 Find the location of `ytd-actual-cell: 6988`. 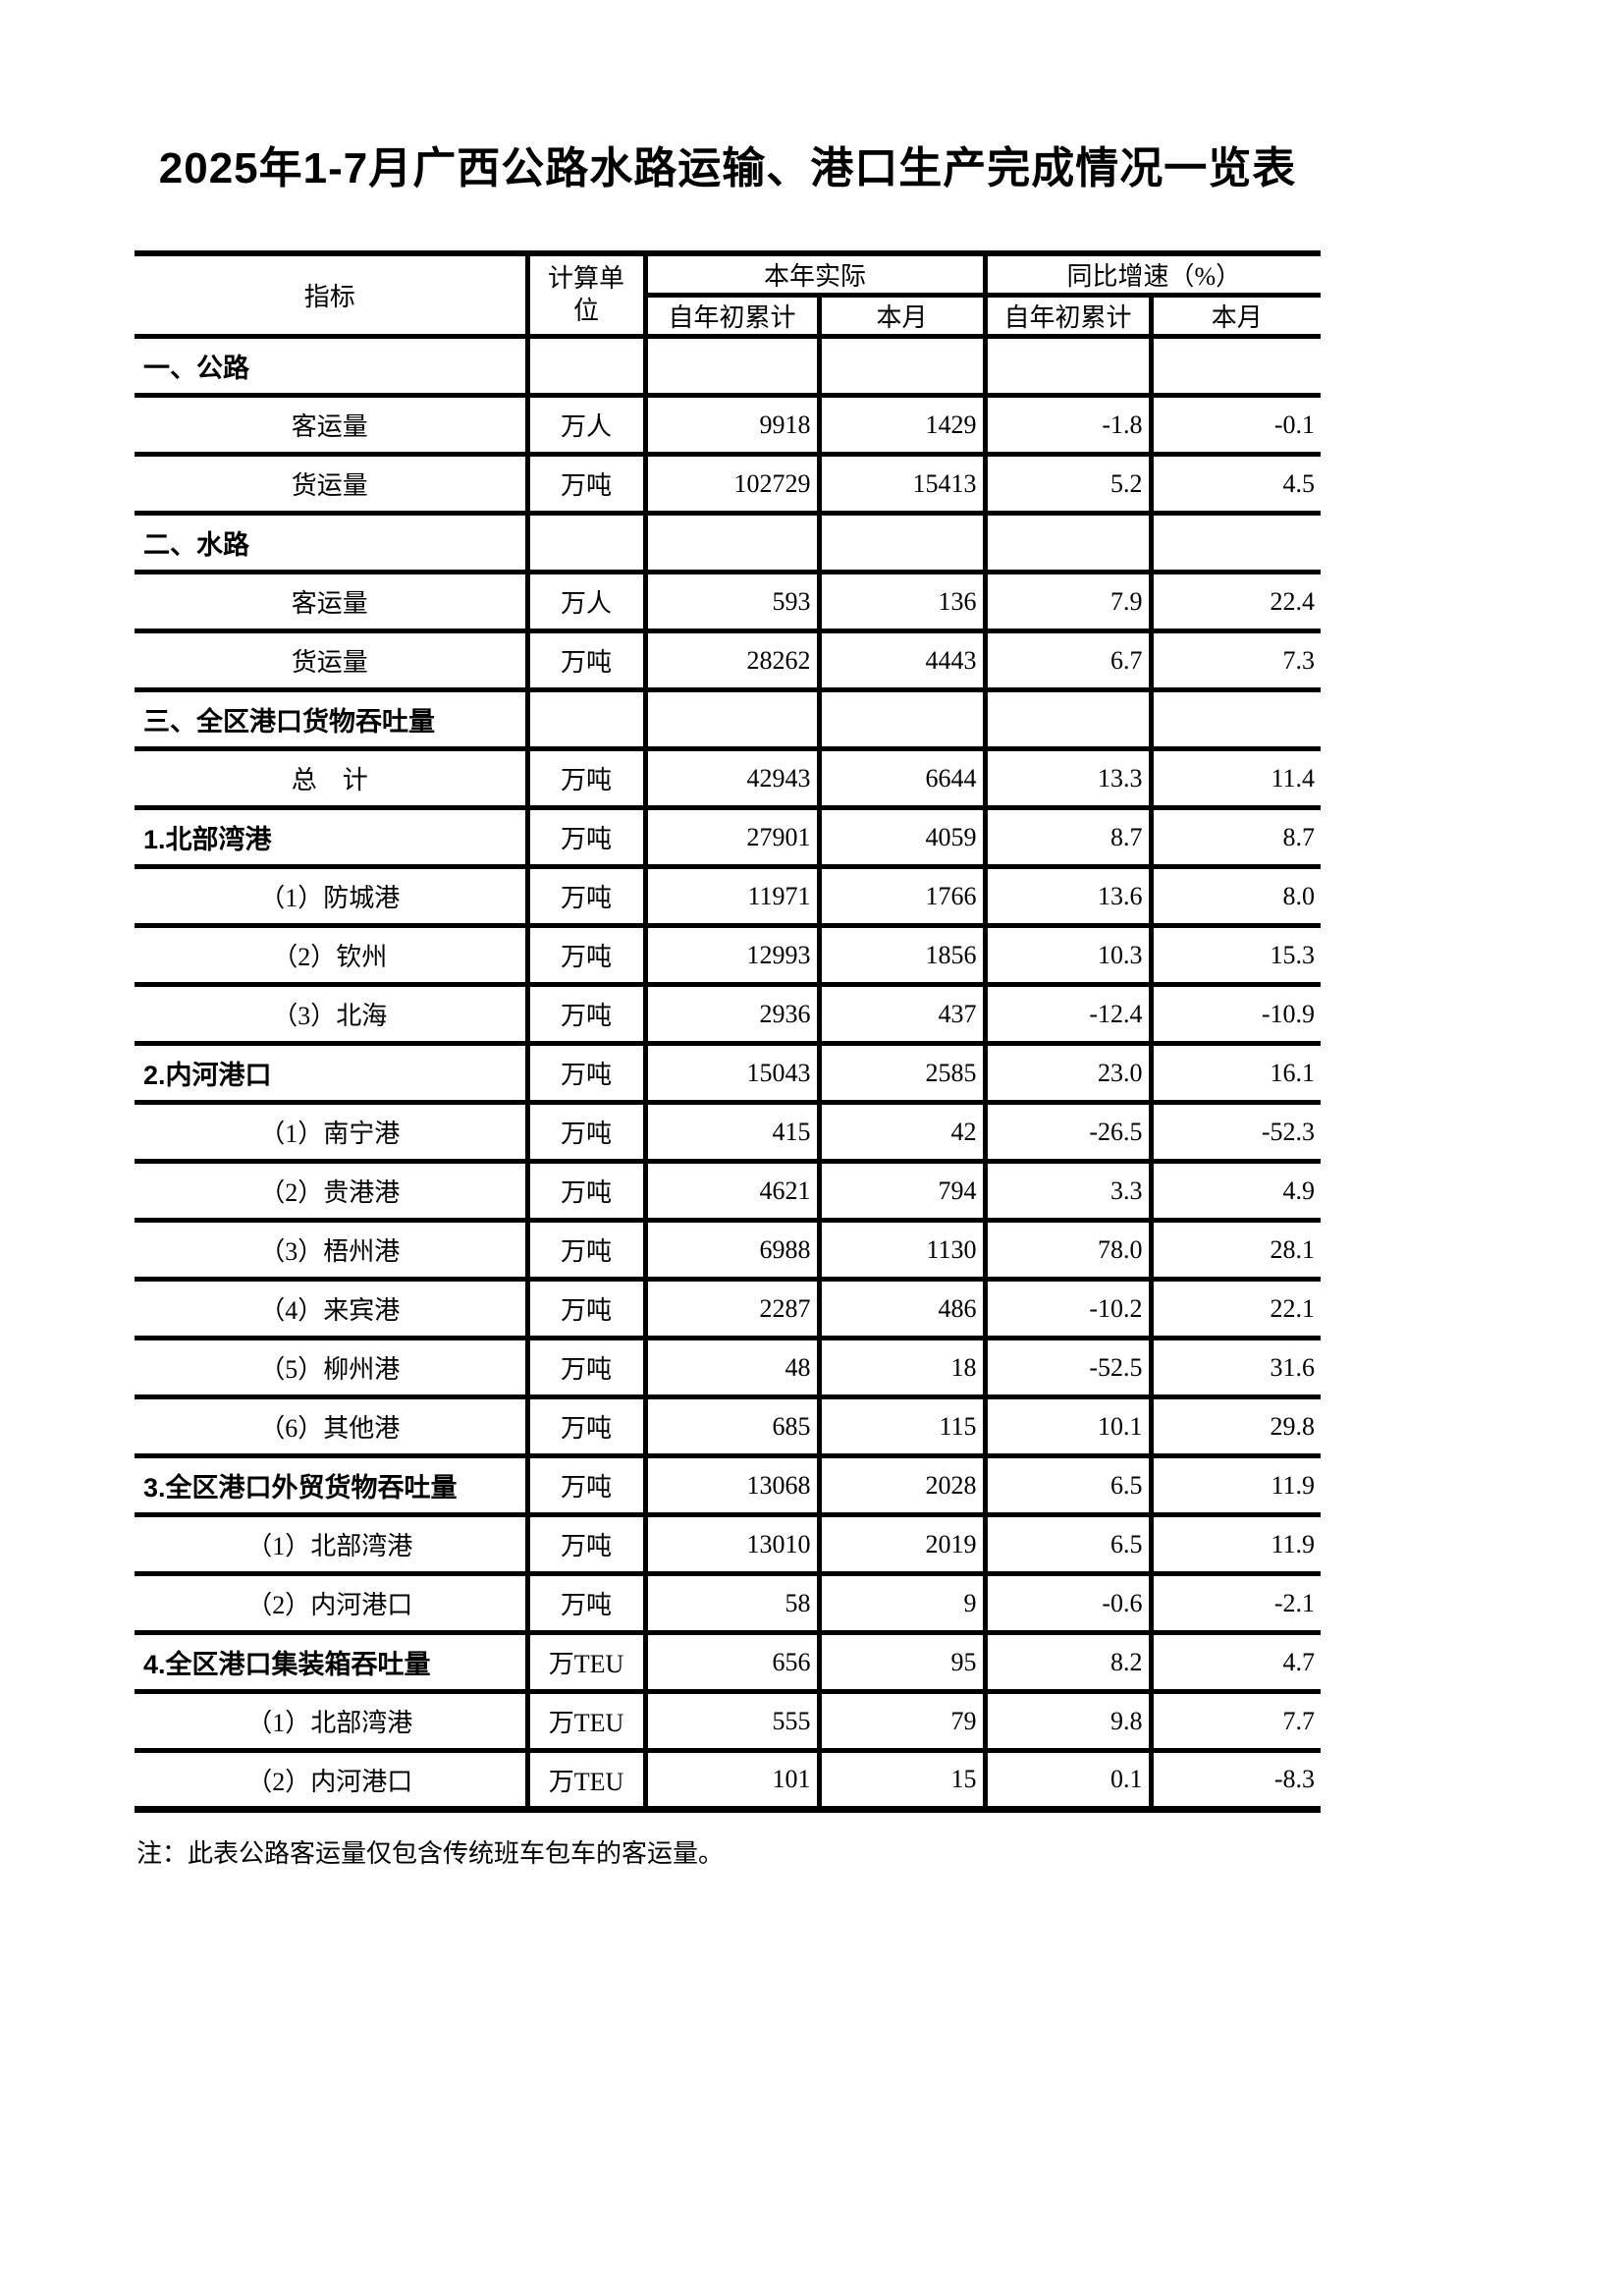

ytd-actual-cell: 6988 is located at coordinates (733, 1251).